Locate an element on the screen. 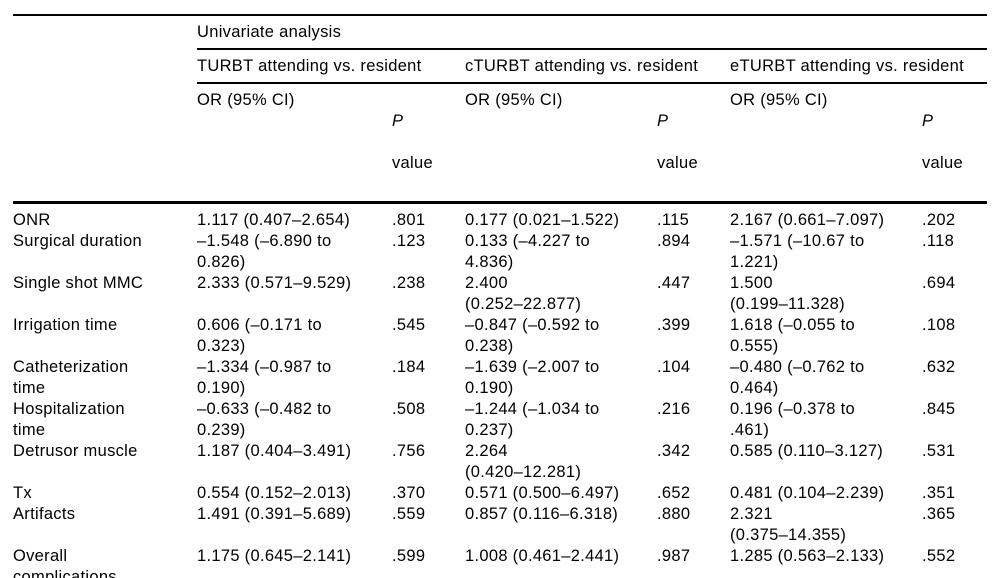  or-ci-cell: 0.554 (0.152–2.013) is located at coordinates (274, 493).